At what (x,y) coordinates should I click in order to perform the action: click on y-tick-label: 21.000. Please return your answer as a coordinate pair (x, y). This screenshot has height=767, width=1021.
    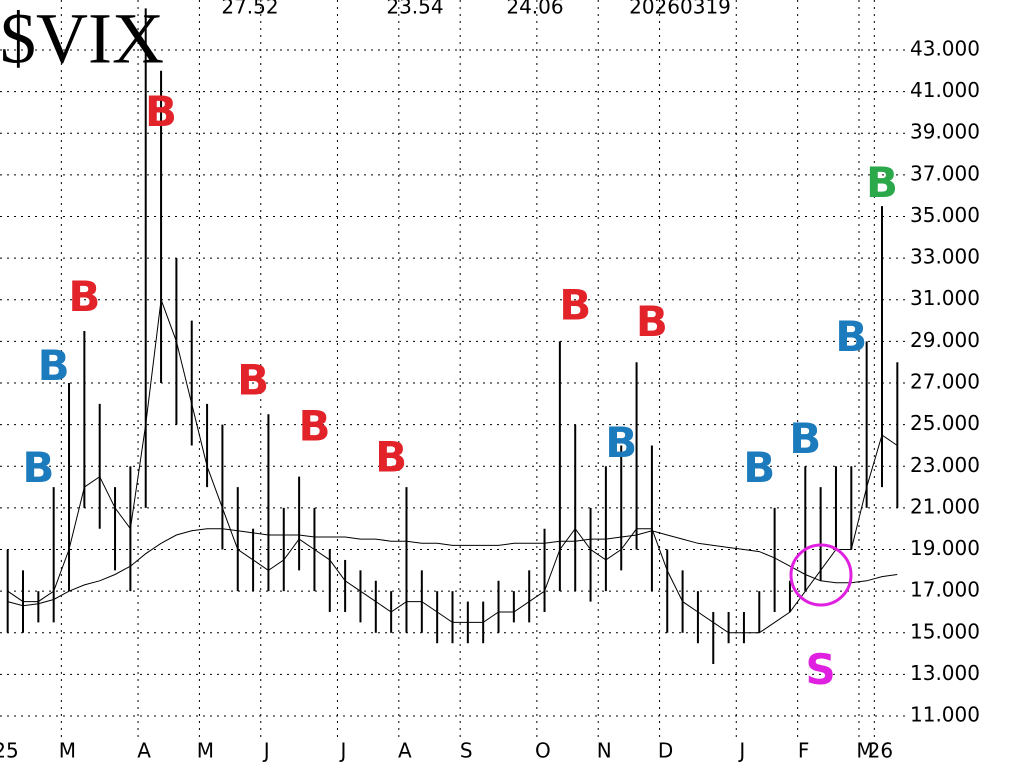
    Looking at the image, I should click on (945, 506).